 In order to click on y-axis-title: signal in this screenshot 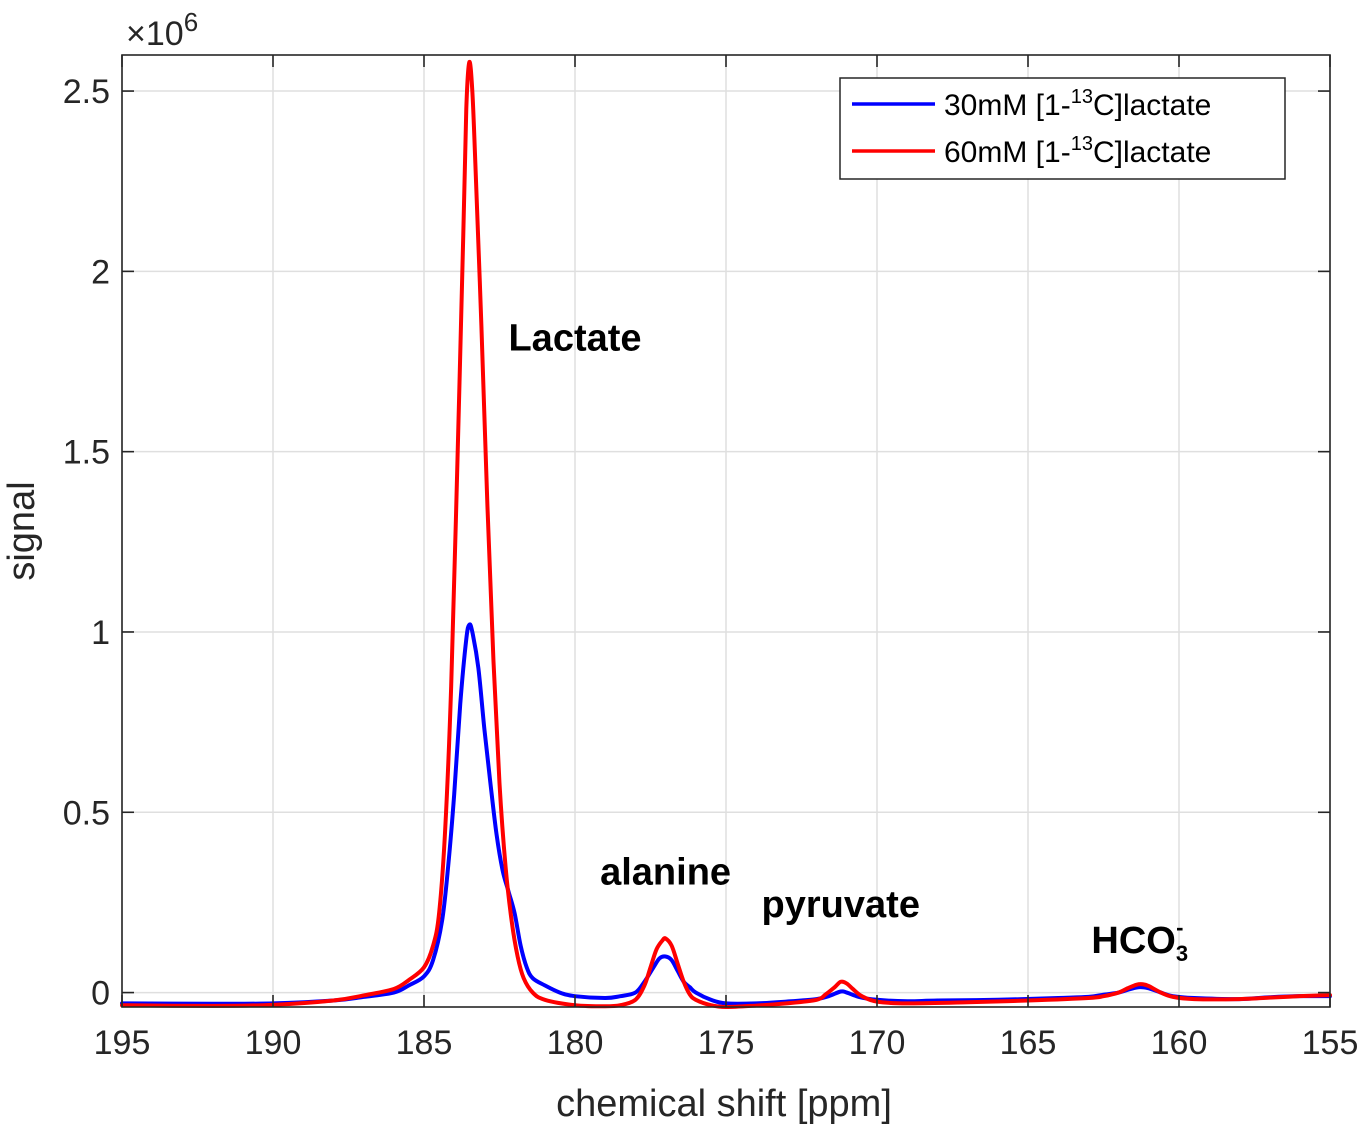, I will do `click(22, 530)`.